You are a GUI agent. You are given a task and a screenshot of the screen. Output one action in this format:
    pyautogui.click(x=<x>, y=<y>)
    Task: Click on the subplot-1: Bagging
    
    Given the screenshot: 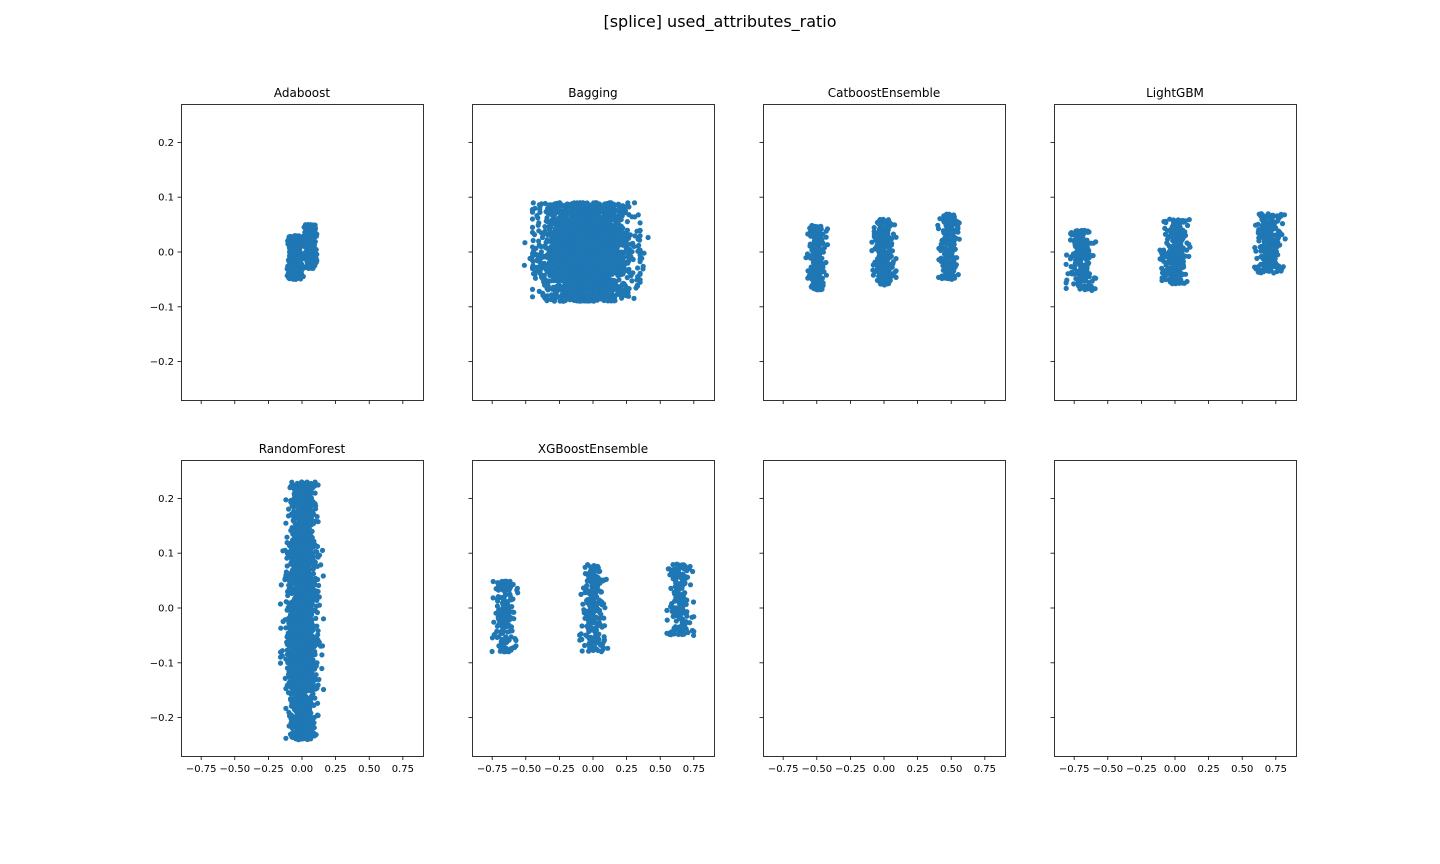 What is the action you would take?
    pyautogui.click(x=591, y=245)
    